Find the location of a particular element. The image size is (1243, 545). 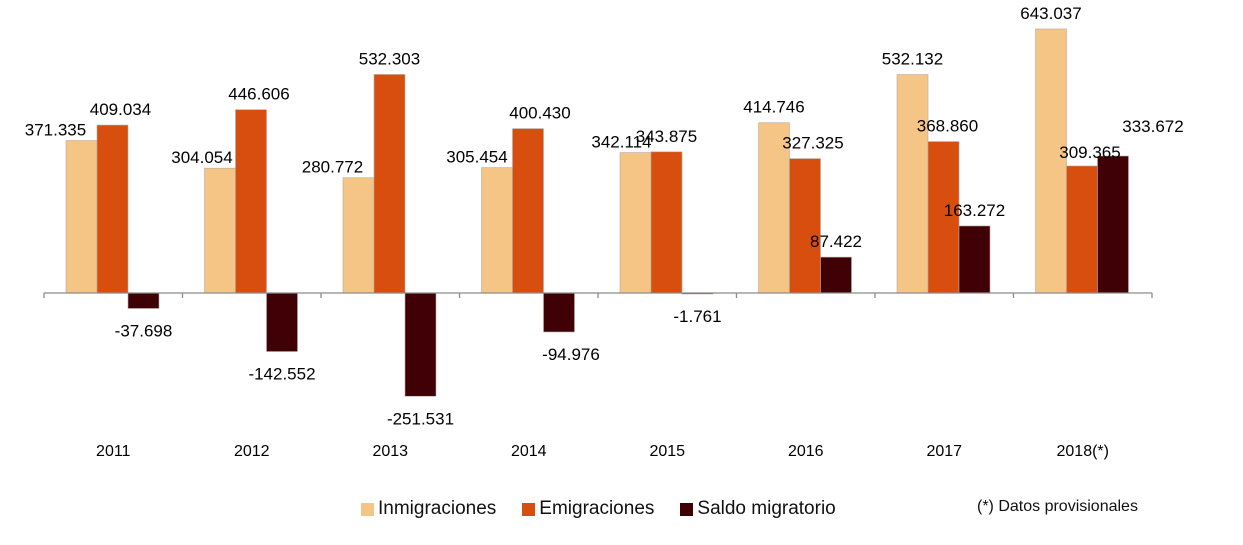

legend-swatch-emigraciones is located at coordinates (529, 509).